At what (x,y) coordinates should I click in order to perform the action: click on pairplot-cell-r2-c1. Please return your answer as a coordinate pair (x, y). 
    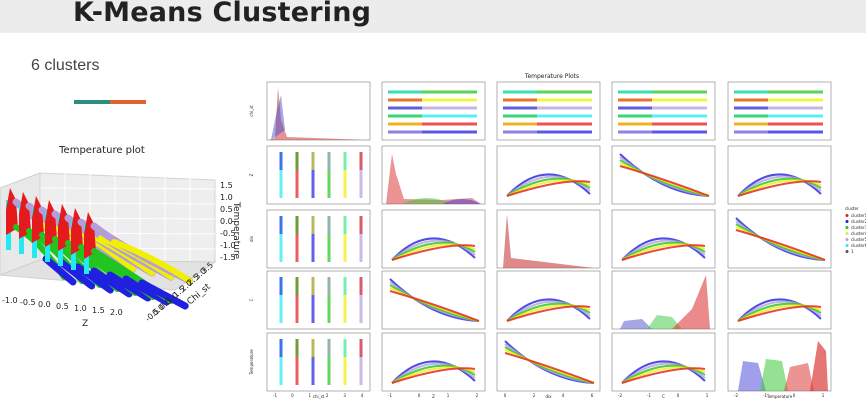
    Looking at the image, I should click on (318, 175).